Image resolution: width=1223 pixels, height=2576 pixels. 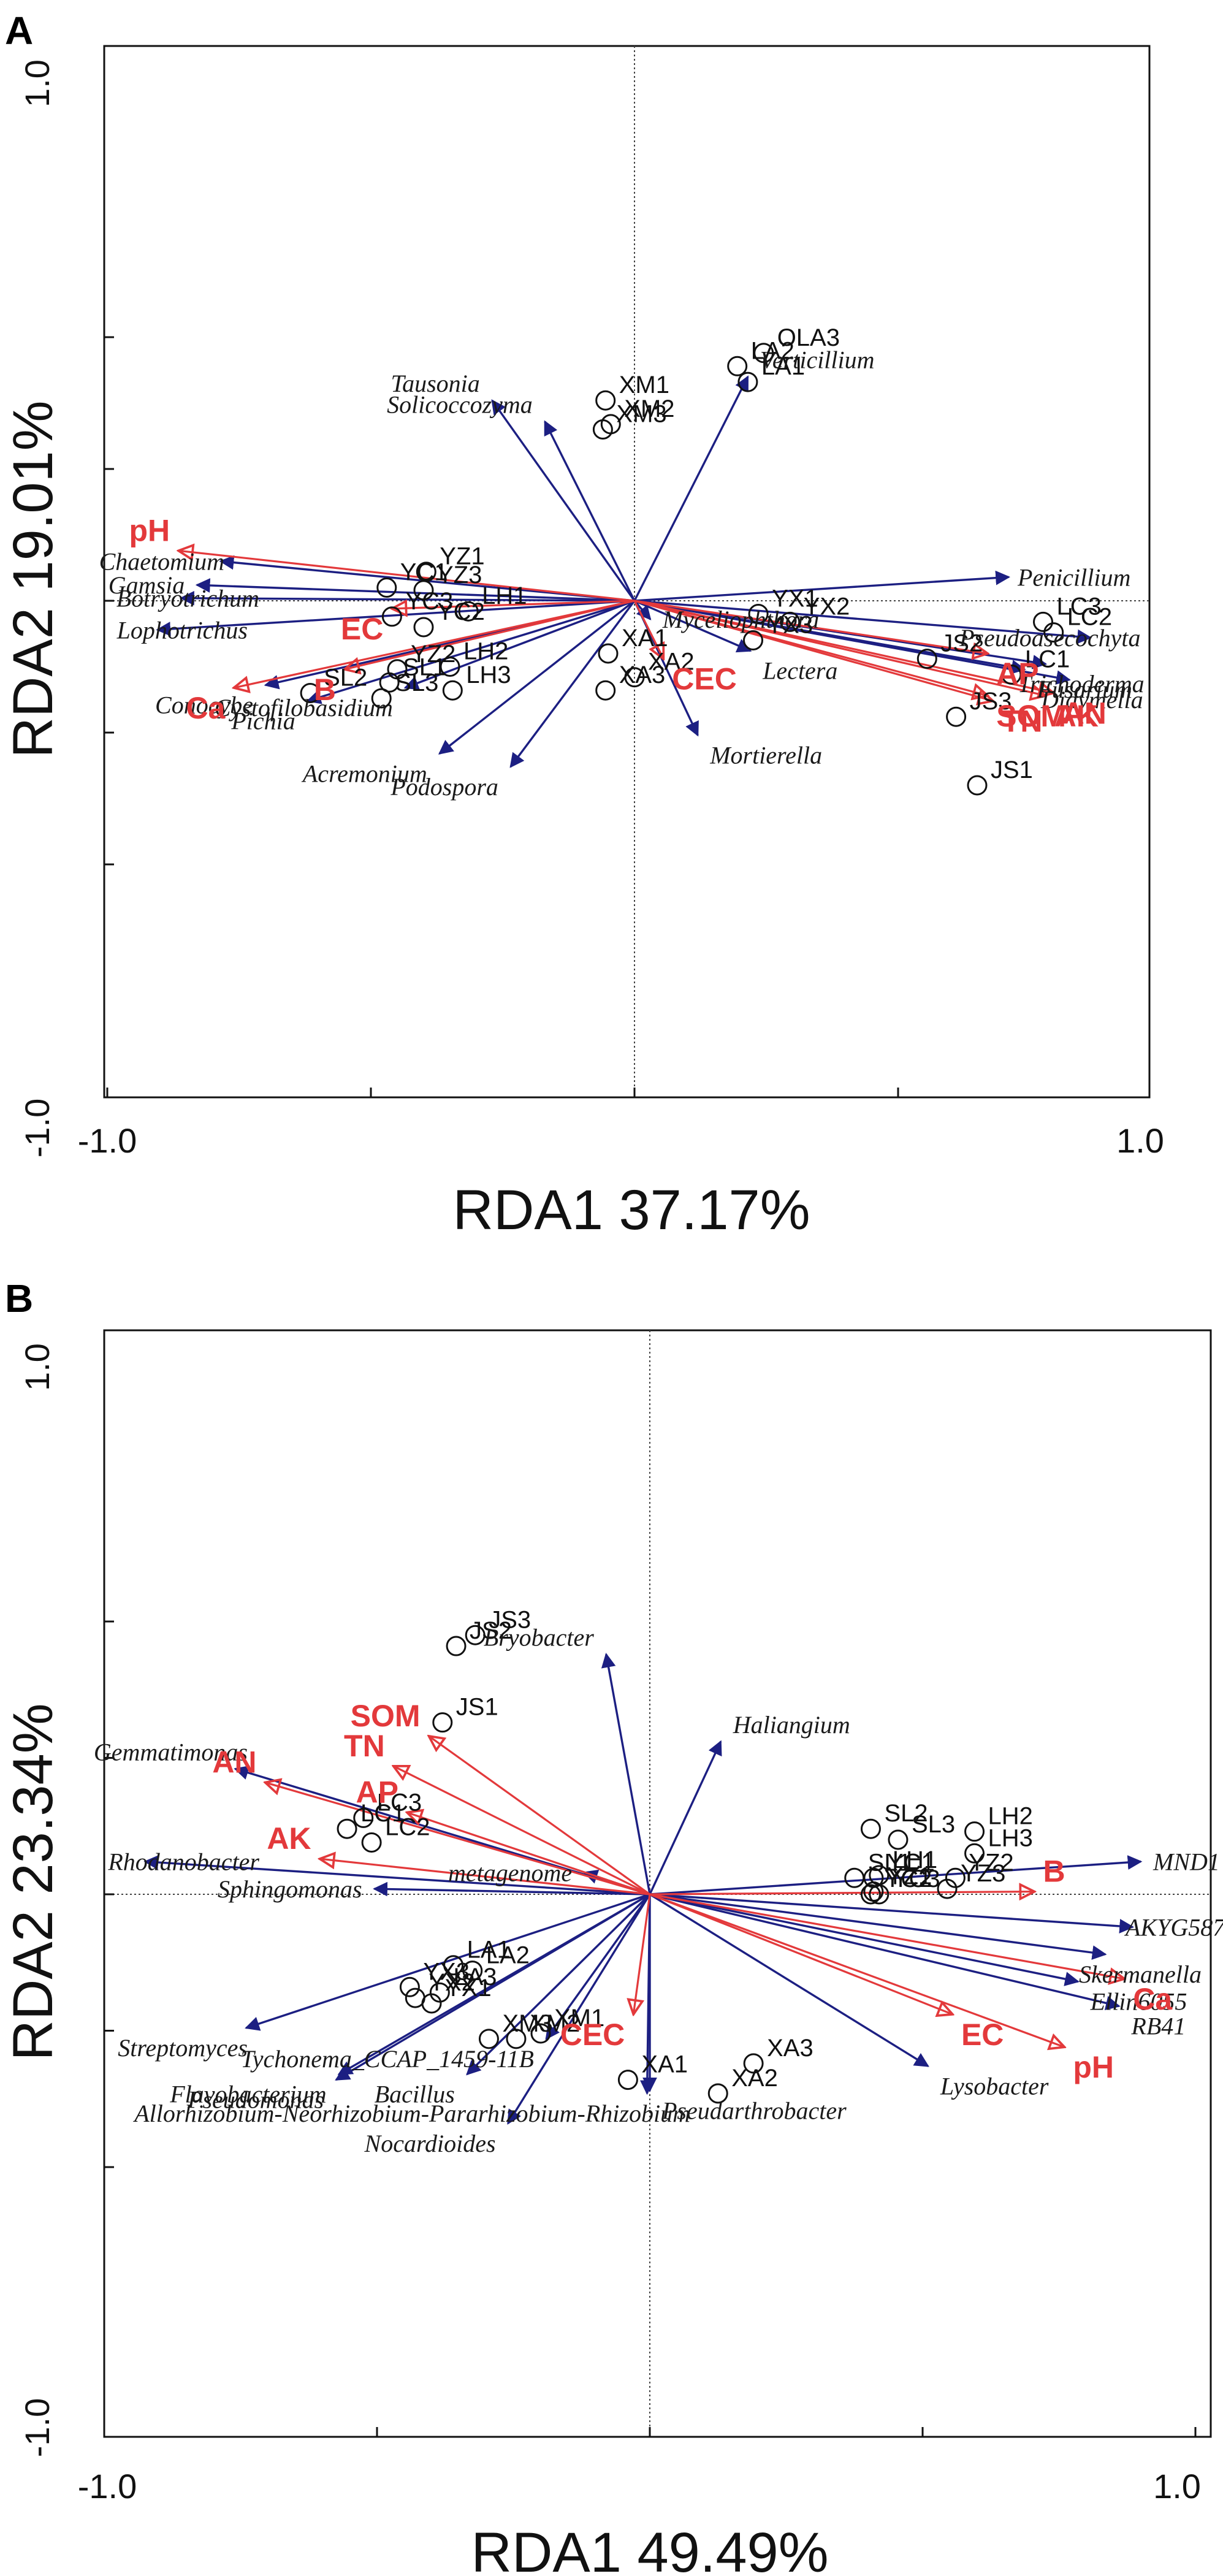 What do you see at coordinates (539, 1637) in the screenshot?
I see `panel-b-taxon-label-bryobacter: Bryobacter` at bounding box center [539, 1637].